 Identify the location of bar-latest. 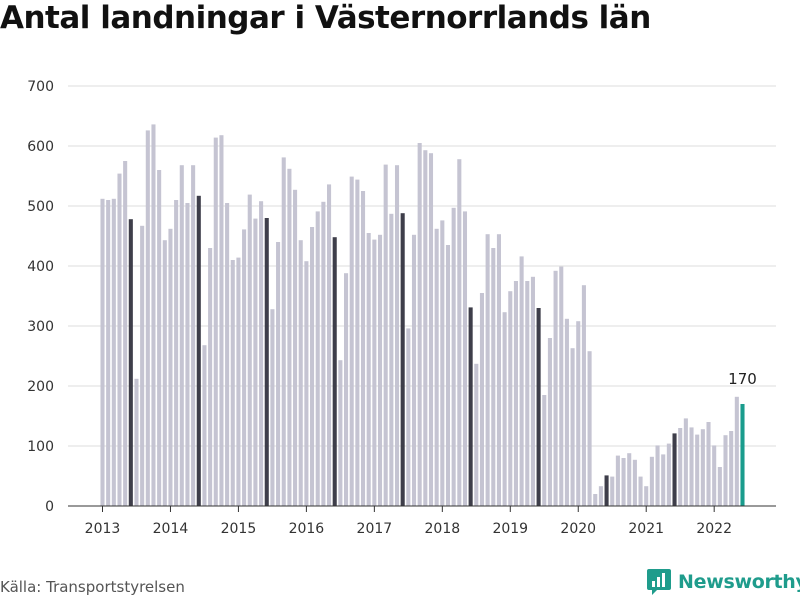
(742, 455).